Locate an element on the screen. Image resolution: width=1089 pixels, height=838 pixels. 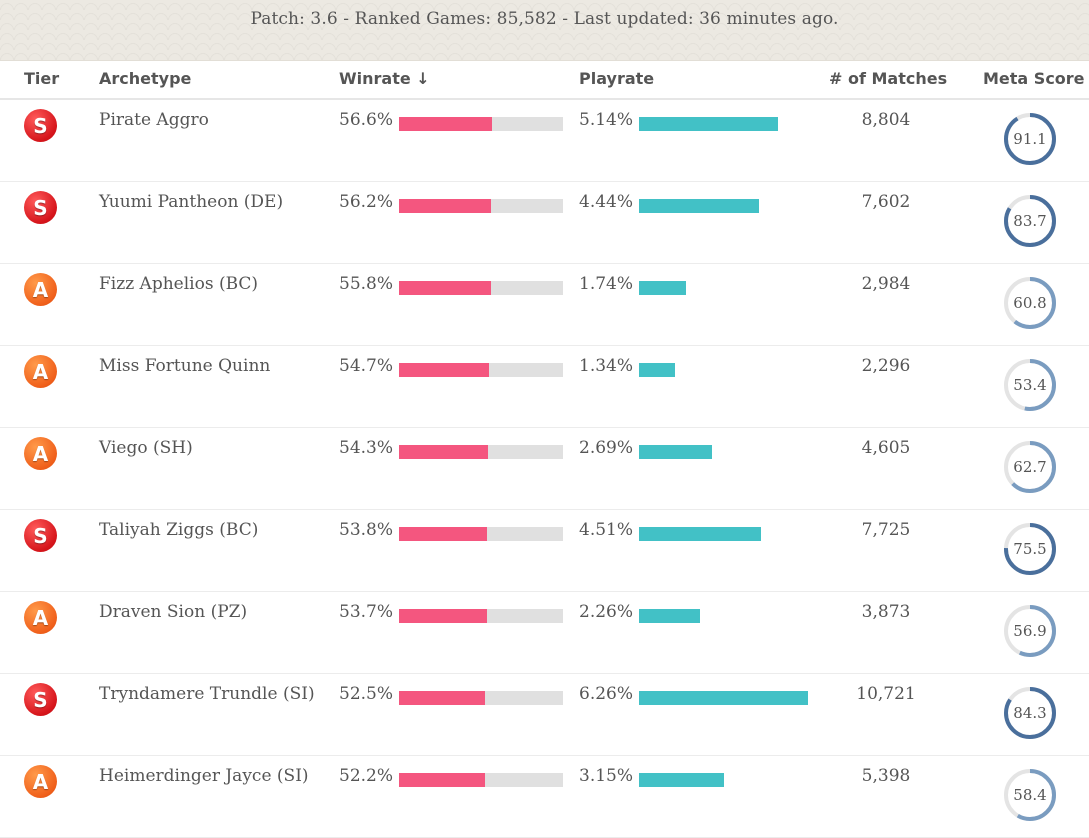
table-row: A Draven Sion (PZ) 53.7% 2.26% 3,873 56.9 is located at coordinates (544, 632).